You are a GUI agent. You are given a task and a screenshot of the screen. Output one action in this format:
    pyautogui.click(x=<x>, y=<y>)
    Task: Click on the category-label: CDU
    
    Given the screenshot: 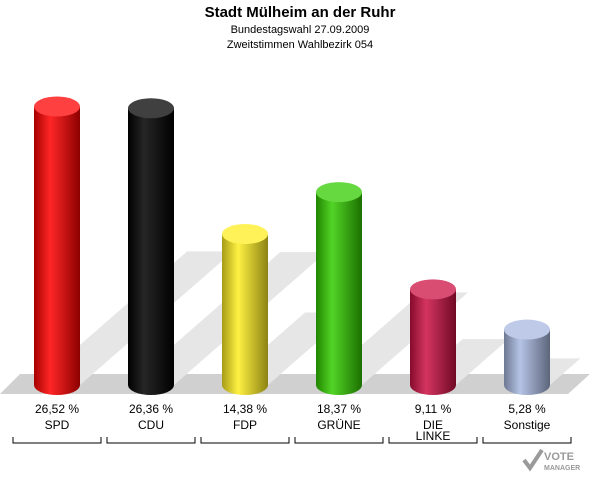 What is the action you would take?
    pyautogui.click(x=151, y=425)
    